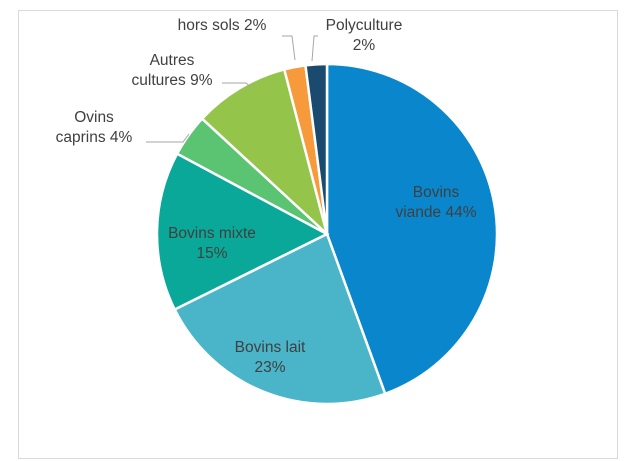 The image size is (640, 461). Describe the element at coordinates (265, 152) in the screenshot. I see `pie-slice-autres-cultures` at that location.